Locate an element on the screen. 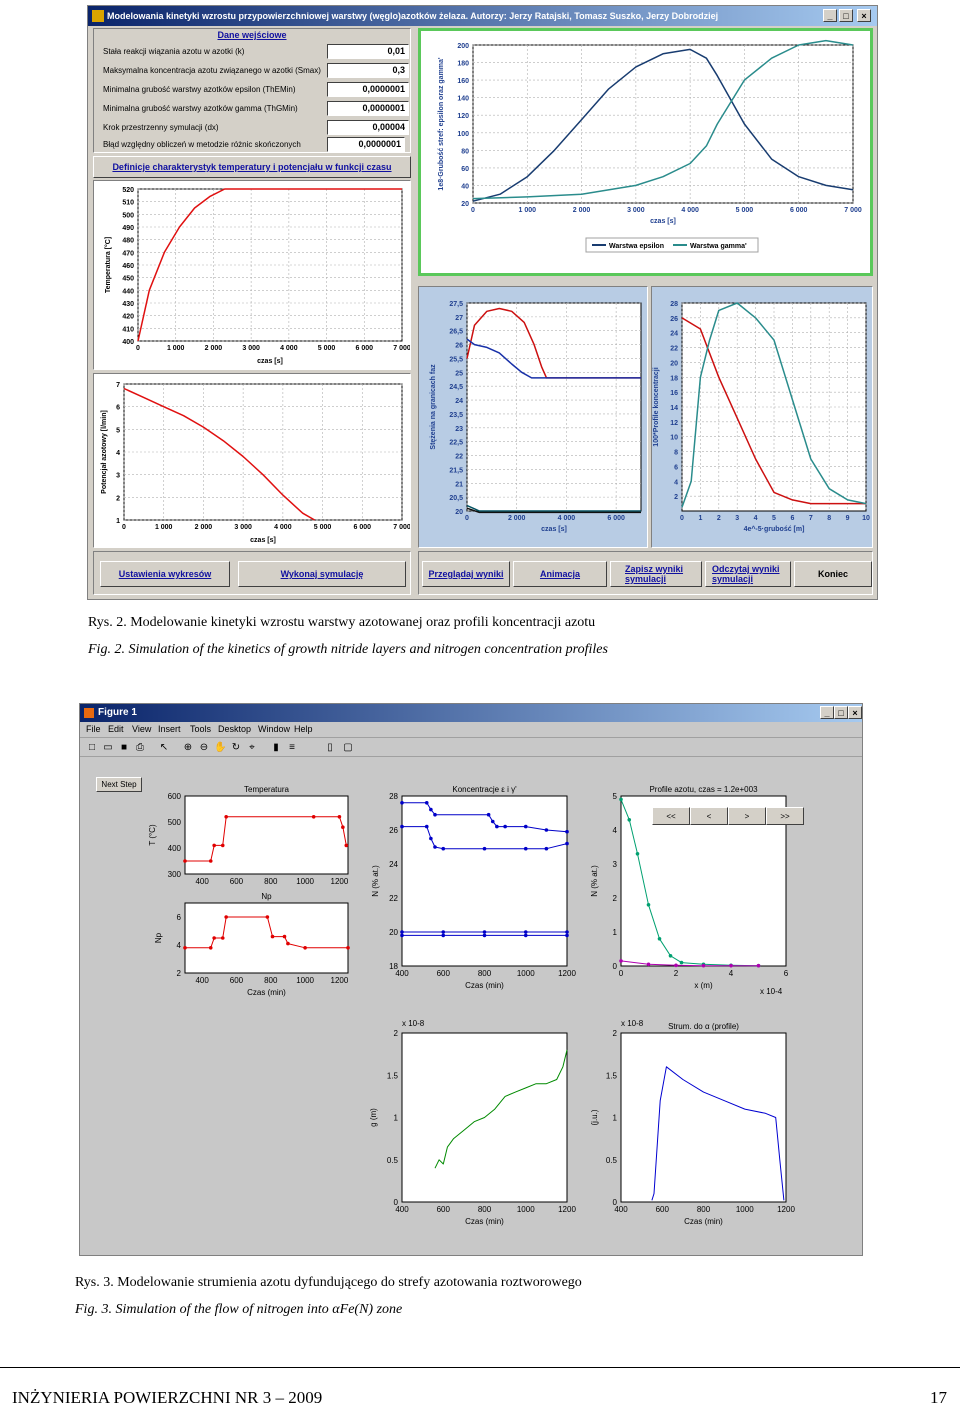 The width and height of the screenshot is (960, 1408). toolbar-divider is located at coordinates (471, 756).